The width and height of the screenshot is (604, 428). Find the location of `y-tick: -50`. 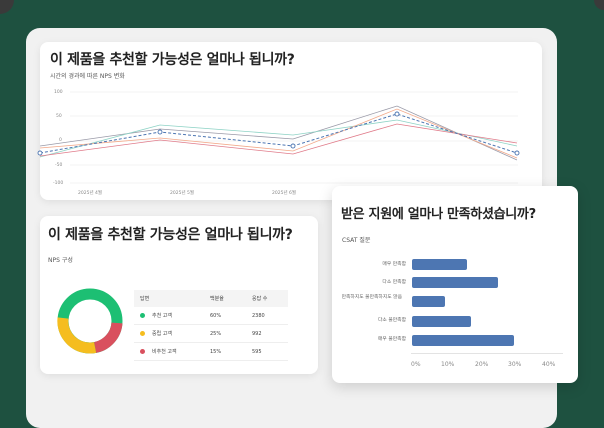

y-tick: -50 is located at coordinates (59, 165).